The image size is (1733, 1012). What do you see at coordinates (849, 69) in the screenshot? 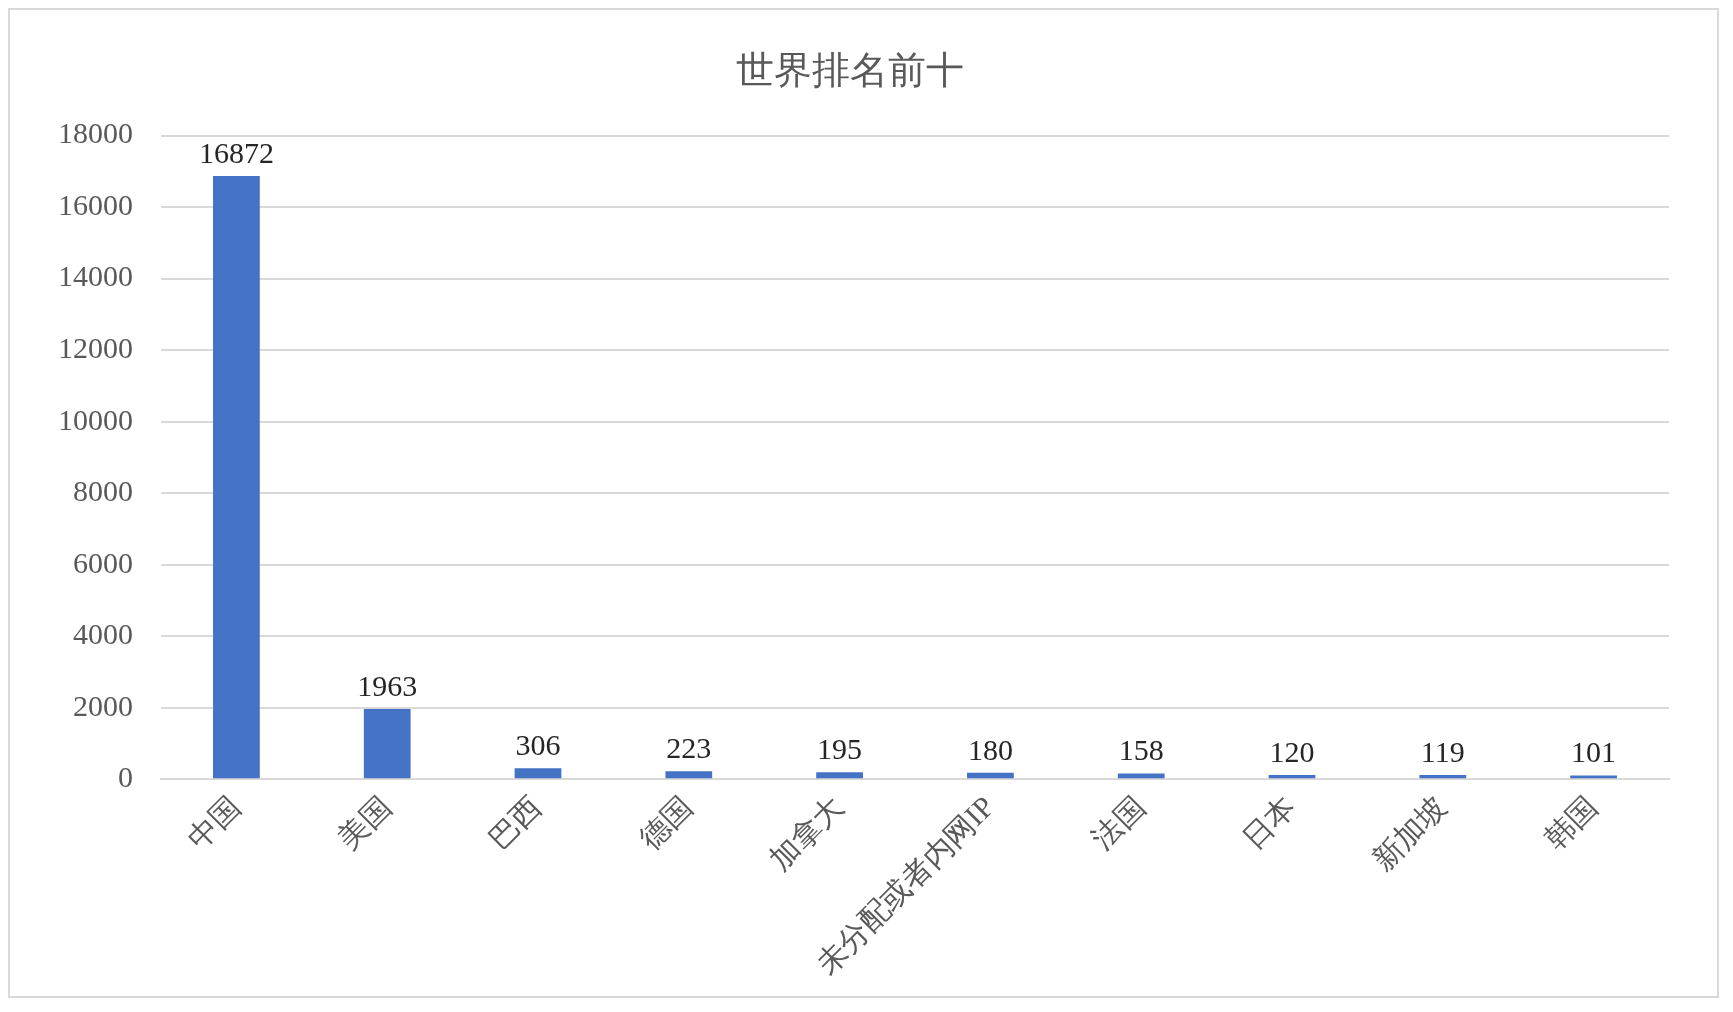
I see `chart-title: 世界排名前十` at bounding box center [849, 69].